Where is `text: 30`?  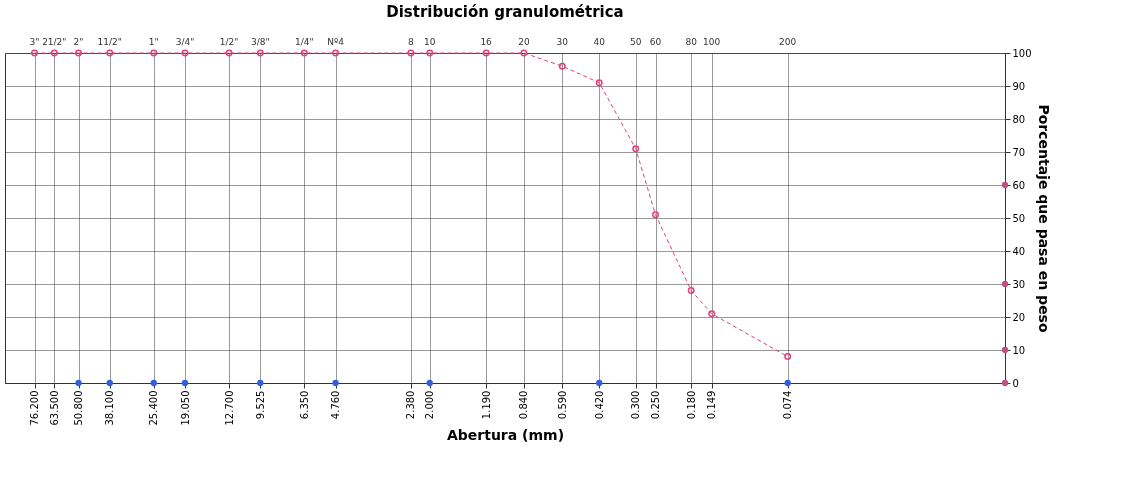 text: 30 is located at coordinates (562, 42).